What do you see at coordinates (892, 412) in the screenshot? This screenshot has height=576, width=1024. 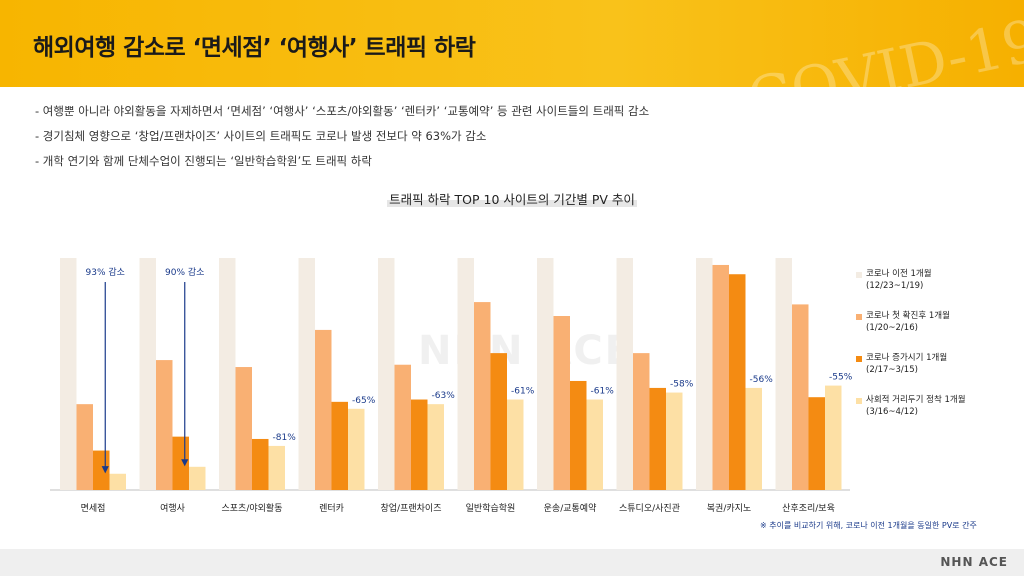 I see `legend-sub: (3/16~4/12)` at bounding box center [892, 412].